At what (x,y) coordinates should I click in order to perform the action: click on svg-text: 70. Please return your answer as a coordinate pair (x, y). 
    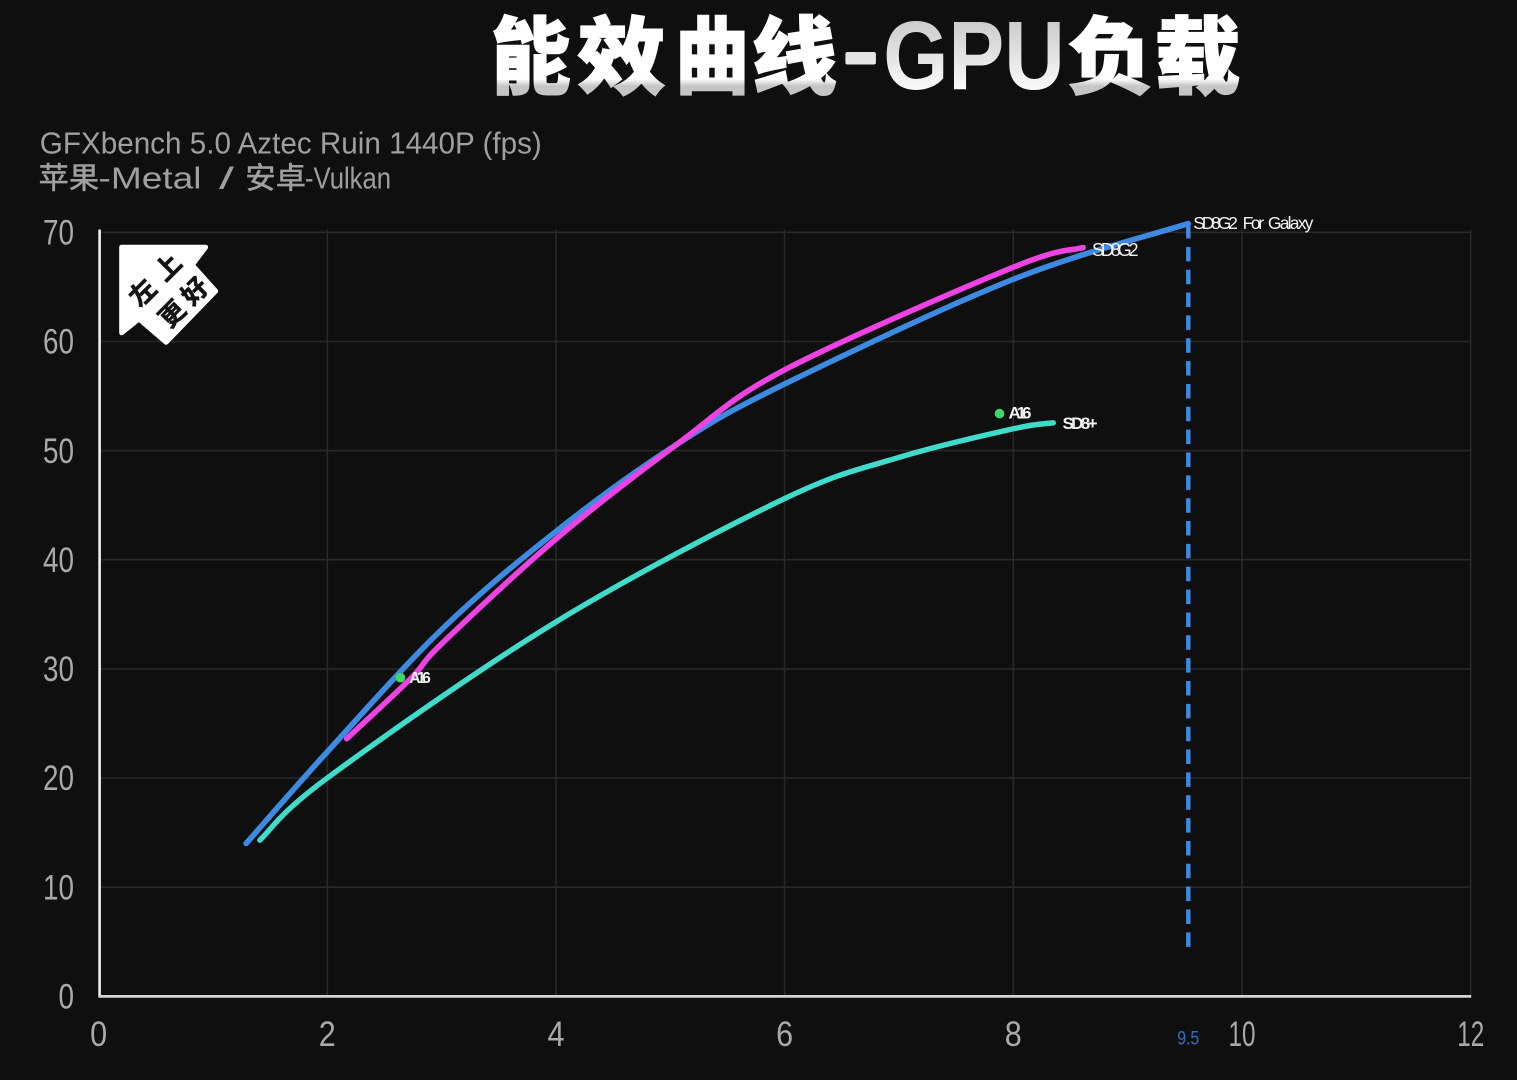
    Looking at the image, I should click on (58, 233).